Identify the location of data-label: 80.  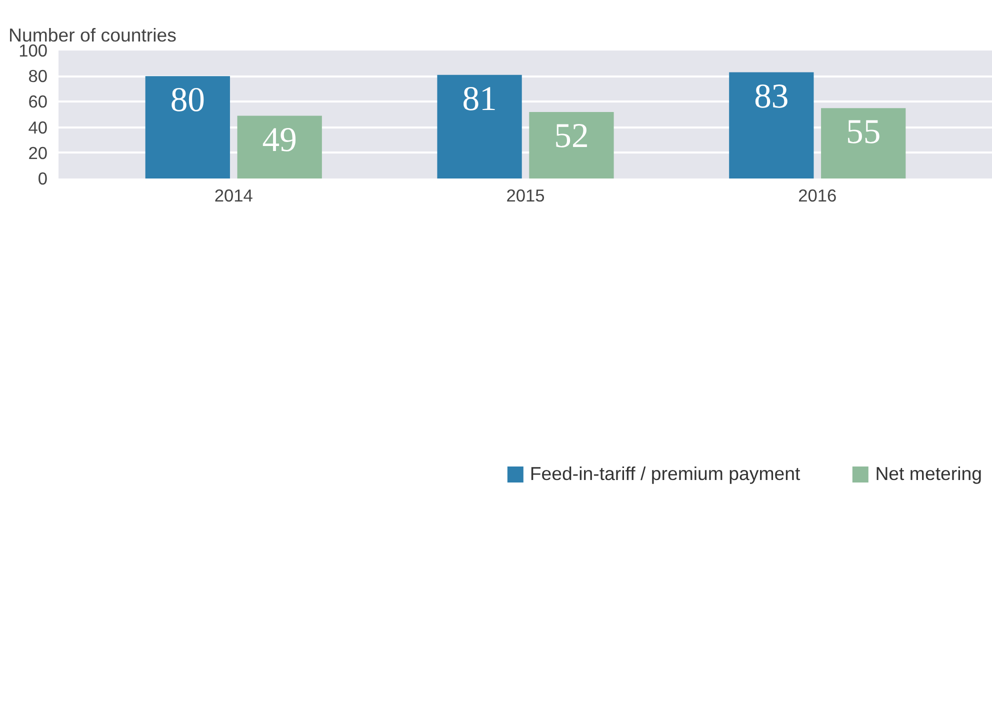
(187, 100).